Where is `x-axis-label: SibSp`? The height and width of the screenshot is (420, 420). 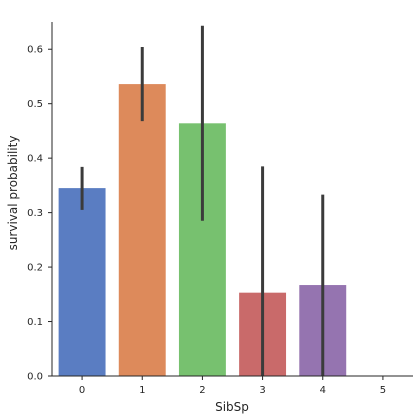
x-axis-label: SibSp is located at coordinates (232, 407).